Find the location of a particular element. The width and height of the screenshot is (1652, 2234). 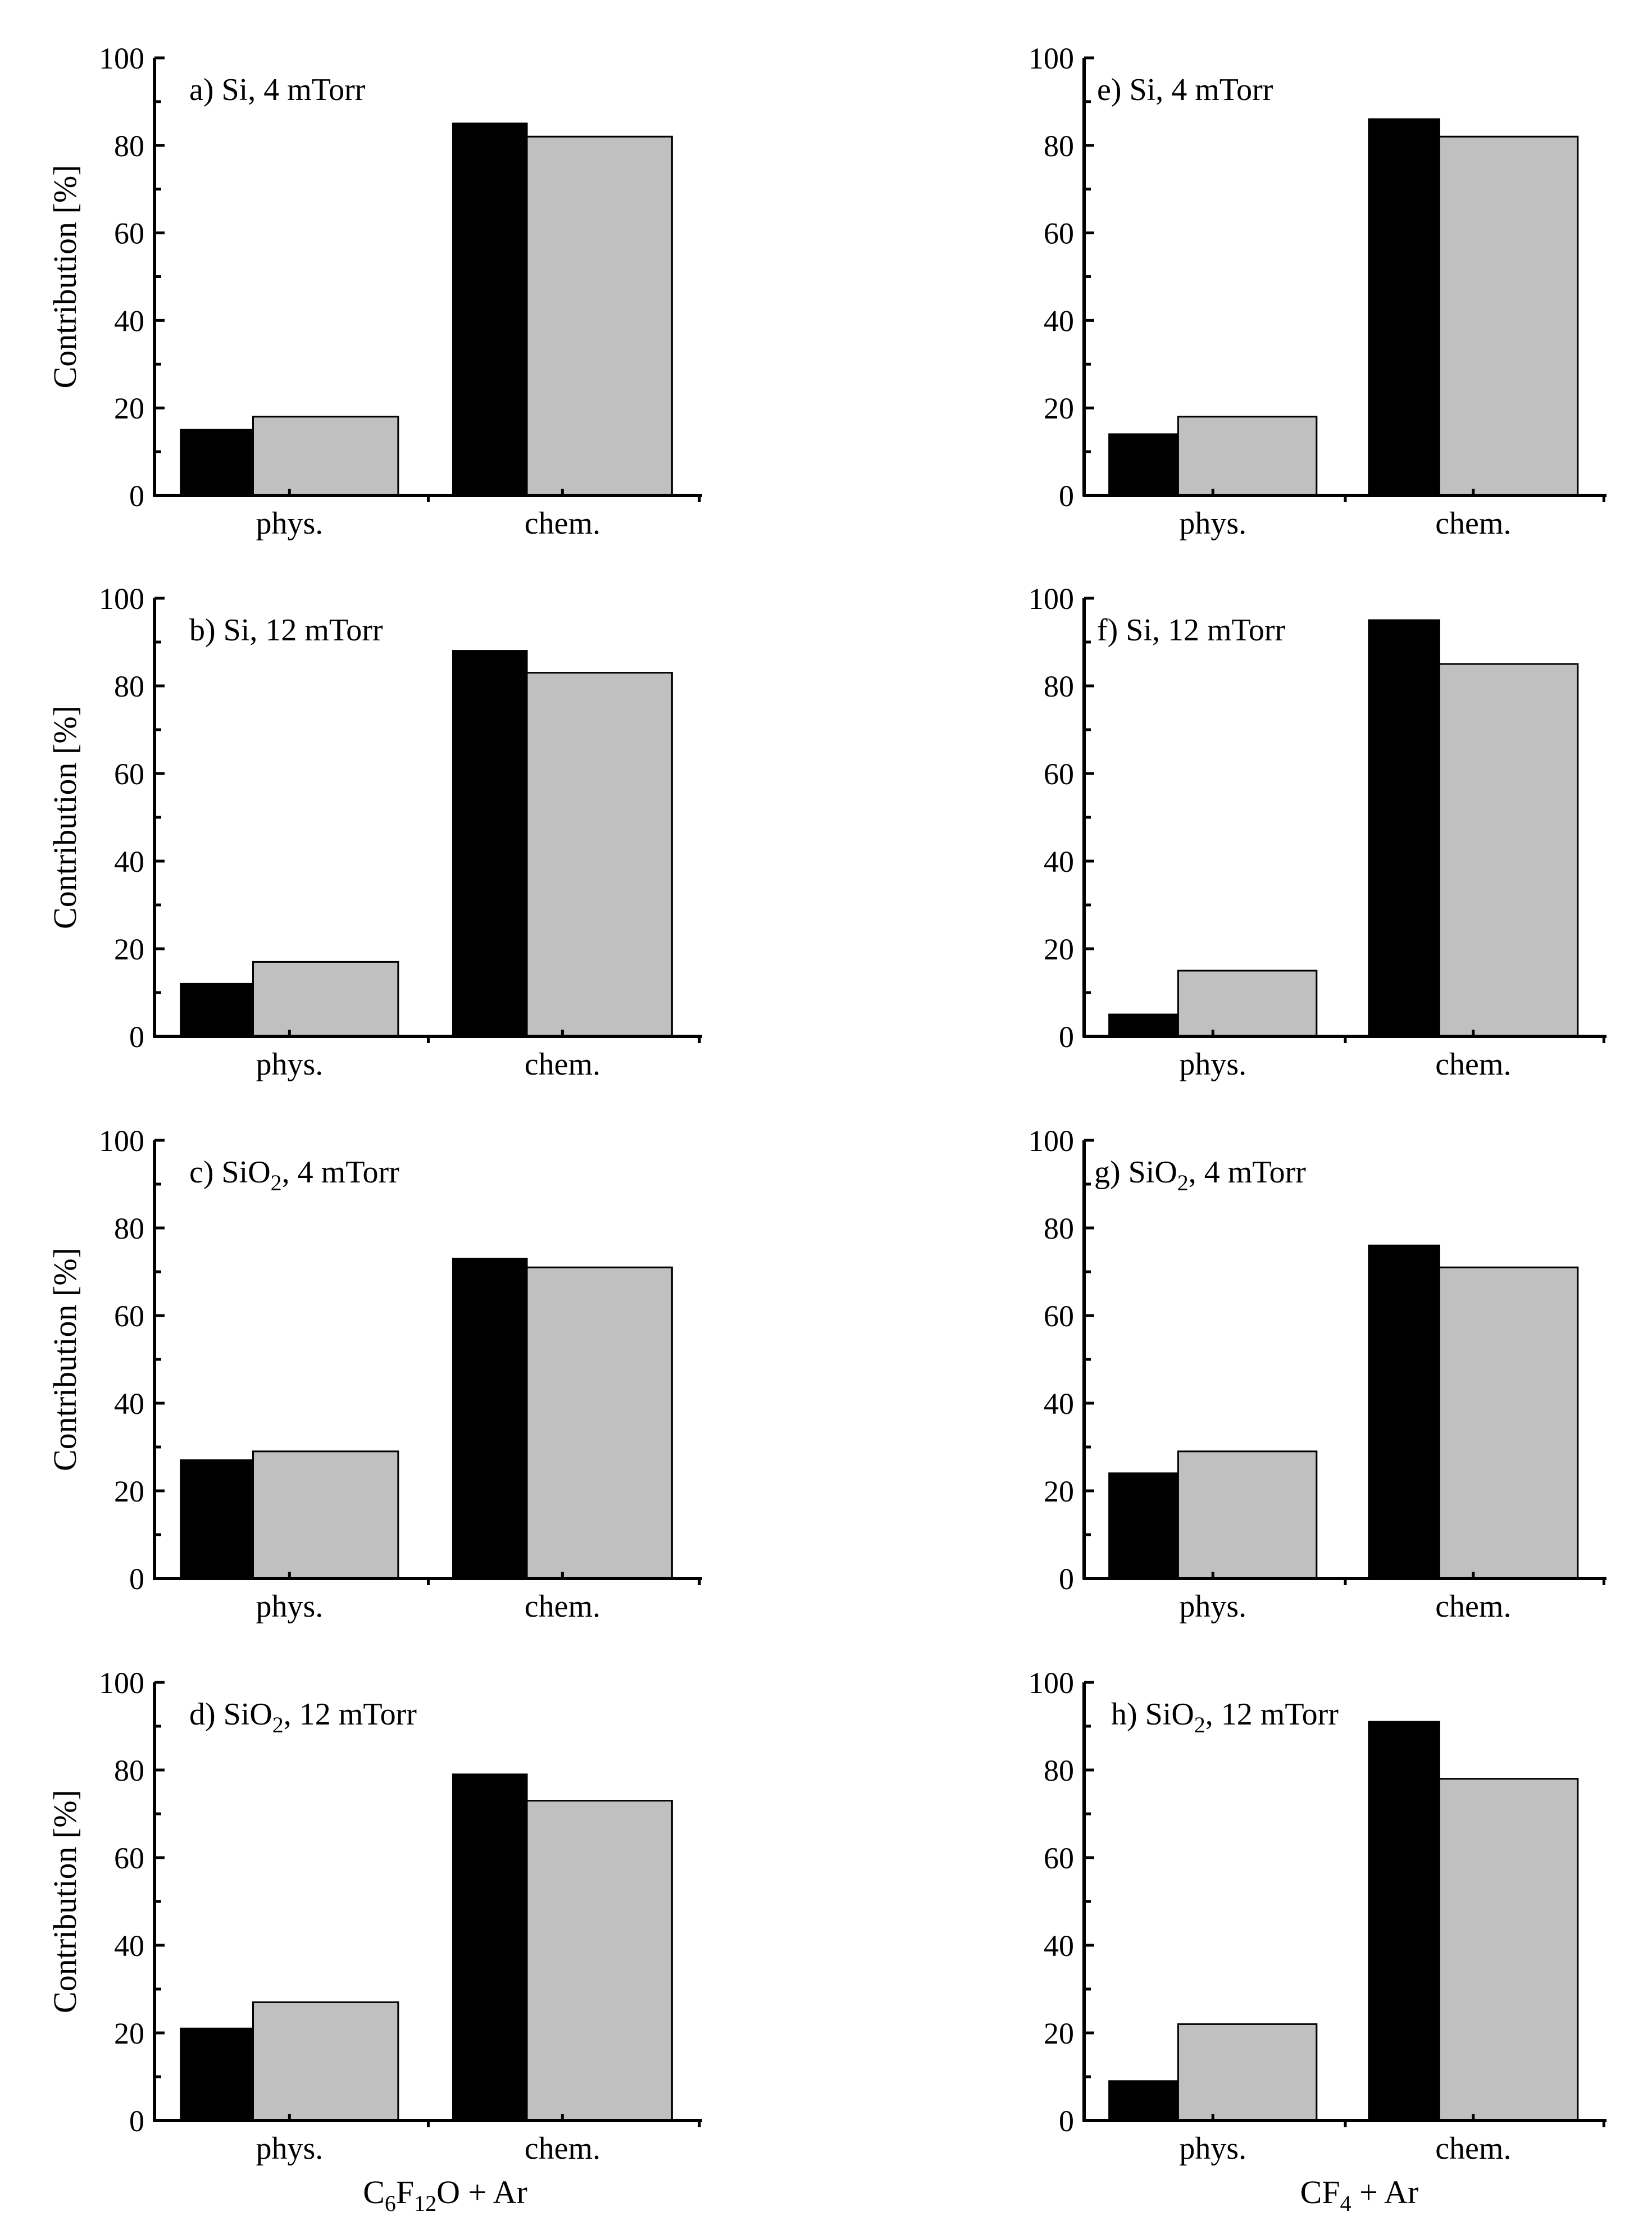

chart-panel-g: phys. chem. 0 20 40 60 80 100 g) SiO2, 4 mTorr is located at coordinates (1317, 1374).